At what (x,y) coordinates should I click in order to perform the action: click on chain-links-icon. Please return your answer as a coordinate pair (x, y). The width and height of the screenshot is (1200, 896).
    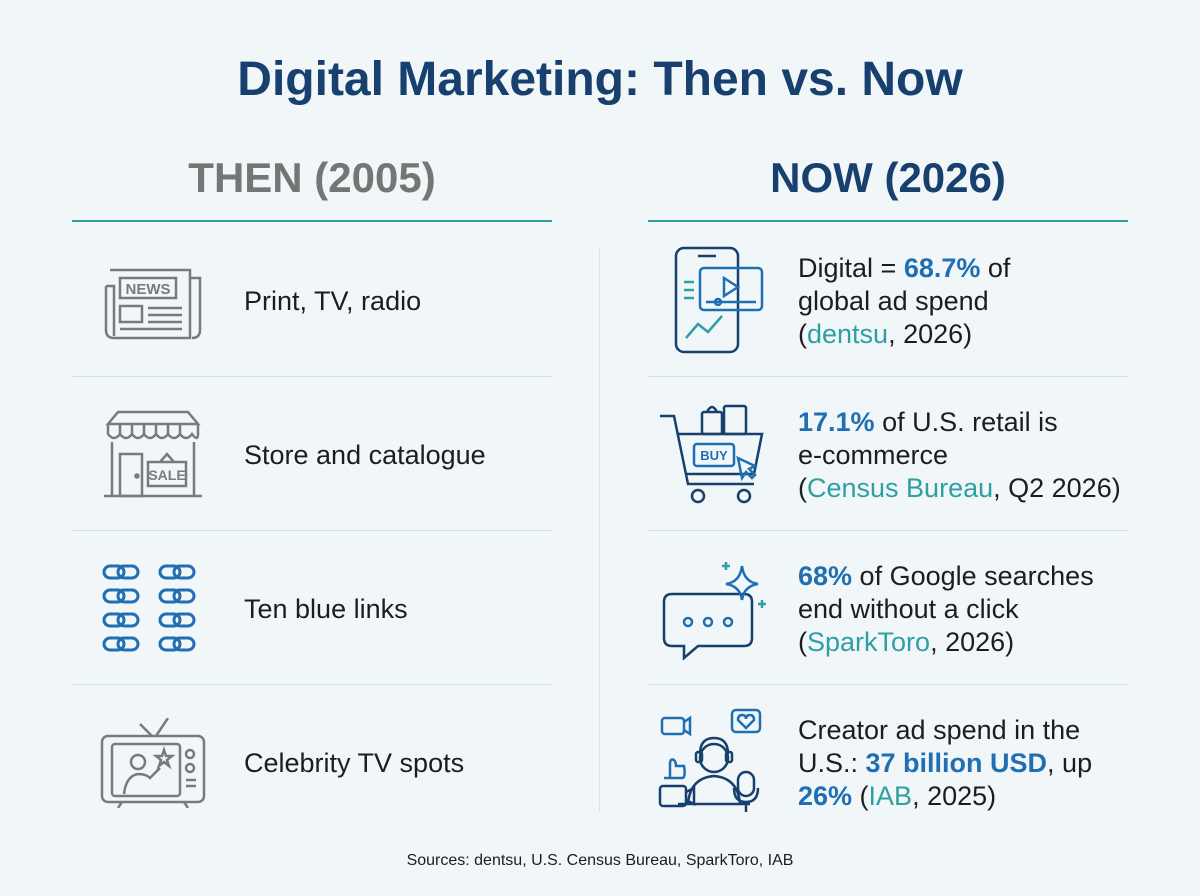
    Looking at the image, I should click on (153, 609).